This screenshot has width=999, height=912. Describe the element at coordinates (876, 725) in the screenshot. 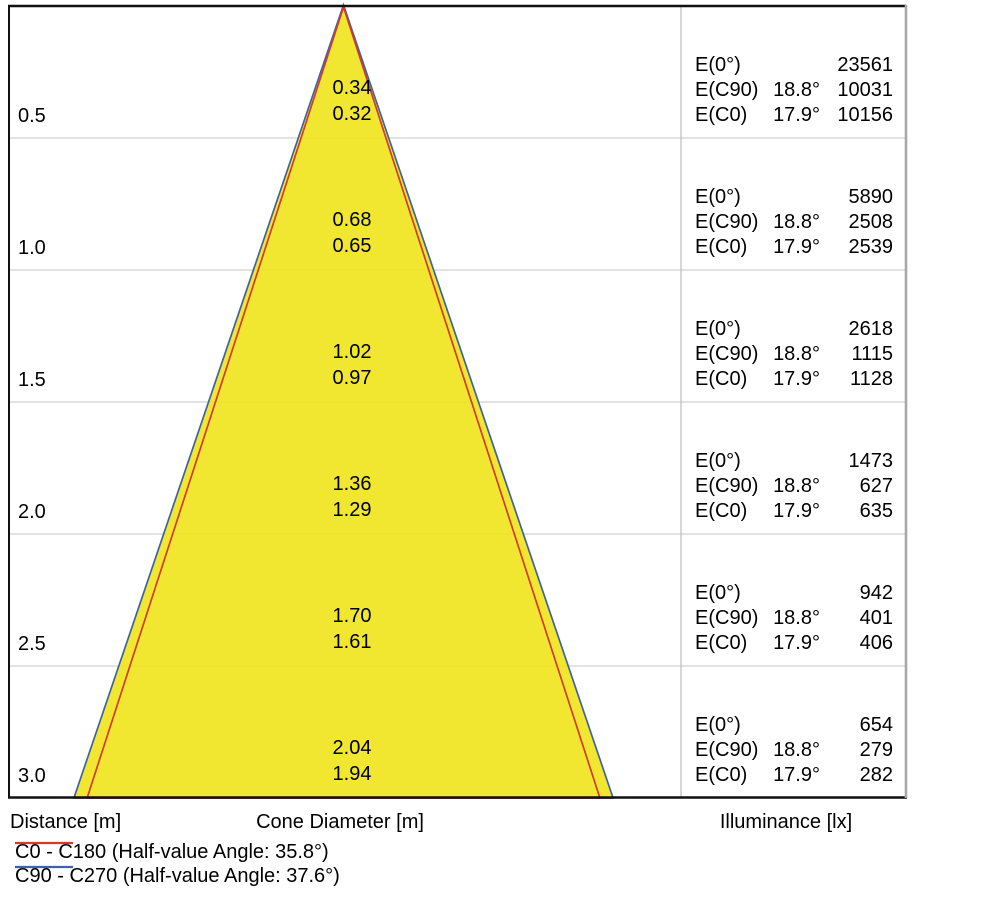

I see `e0-value: 654` at that location.